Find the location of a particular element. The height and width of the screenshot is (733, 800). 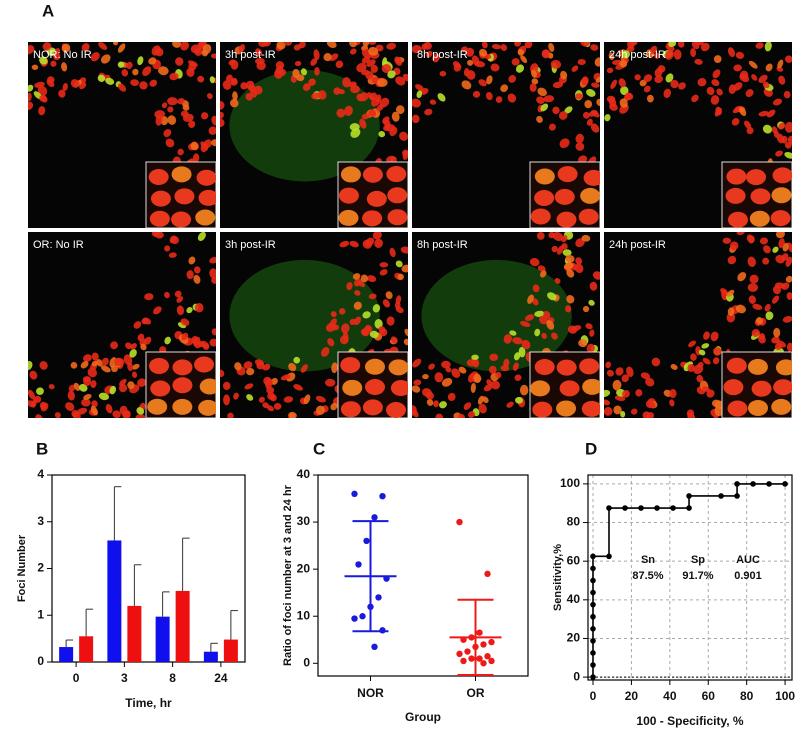

micrograph: NOR: No IR is located at coordinates (122, 135).